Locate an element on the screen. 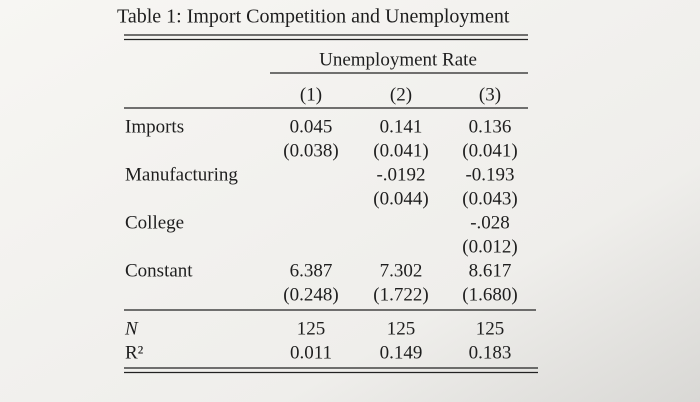 Image resolution: width=700 pixels, height=402 pixels. stat-value: 0.183 is located at coordinates (490, 352).